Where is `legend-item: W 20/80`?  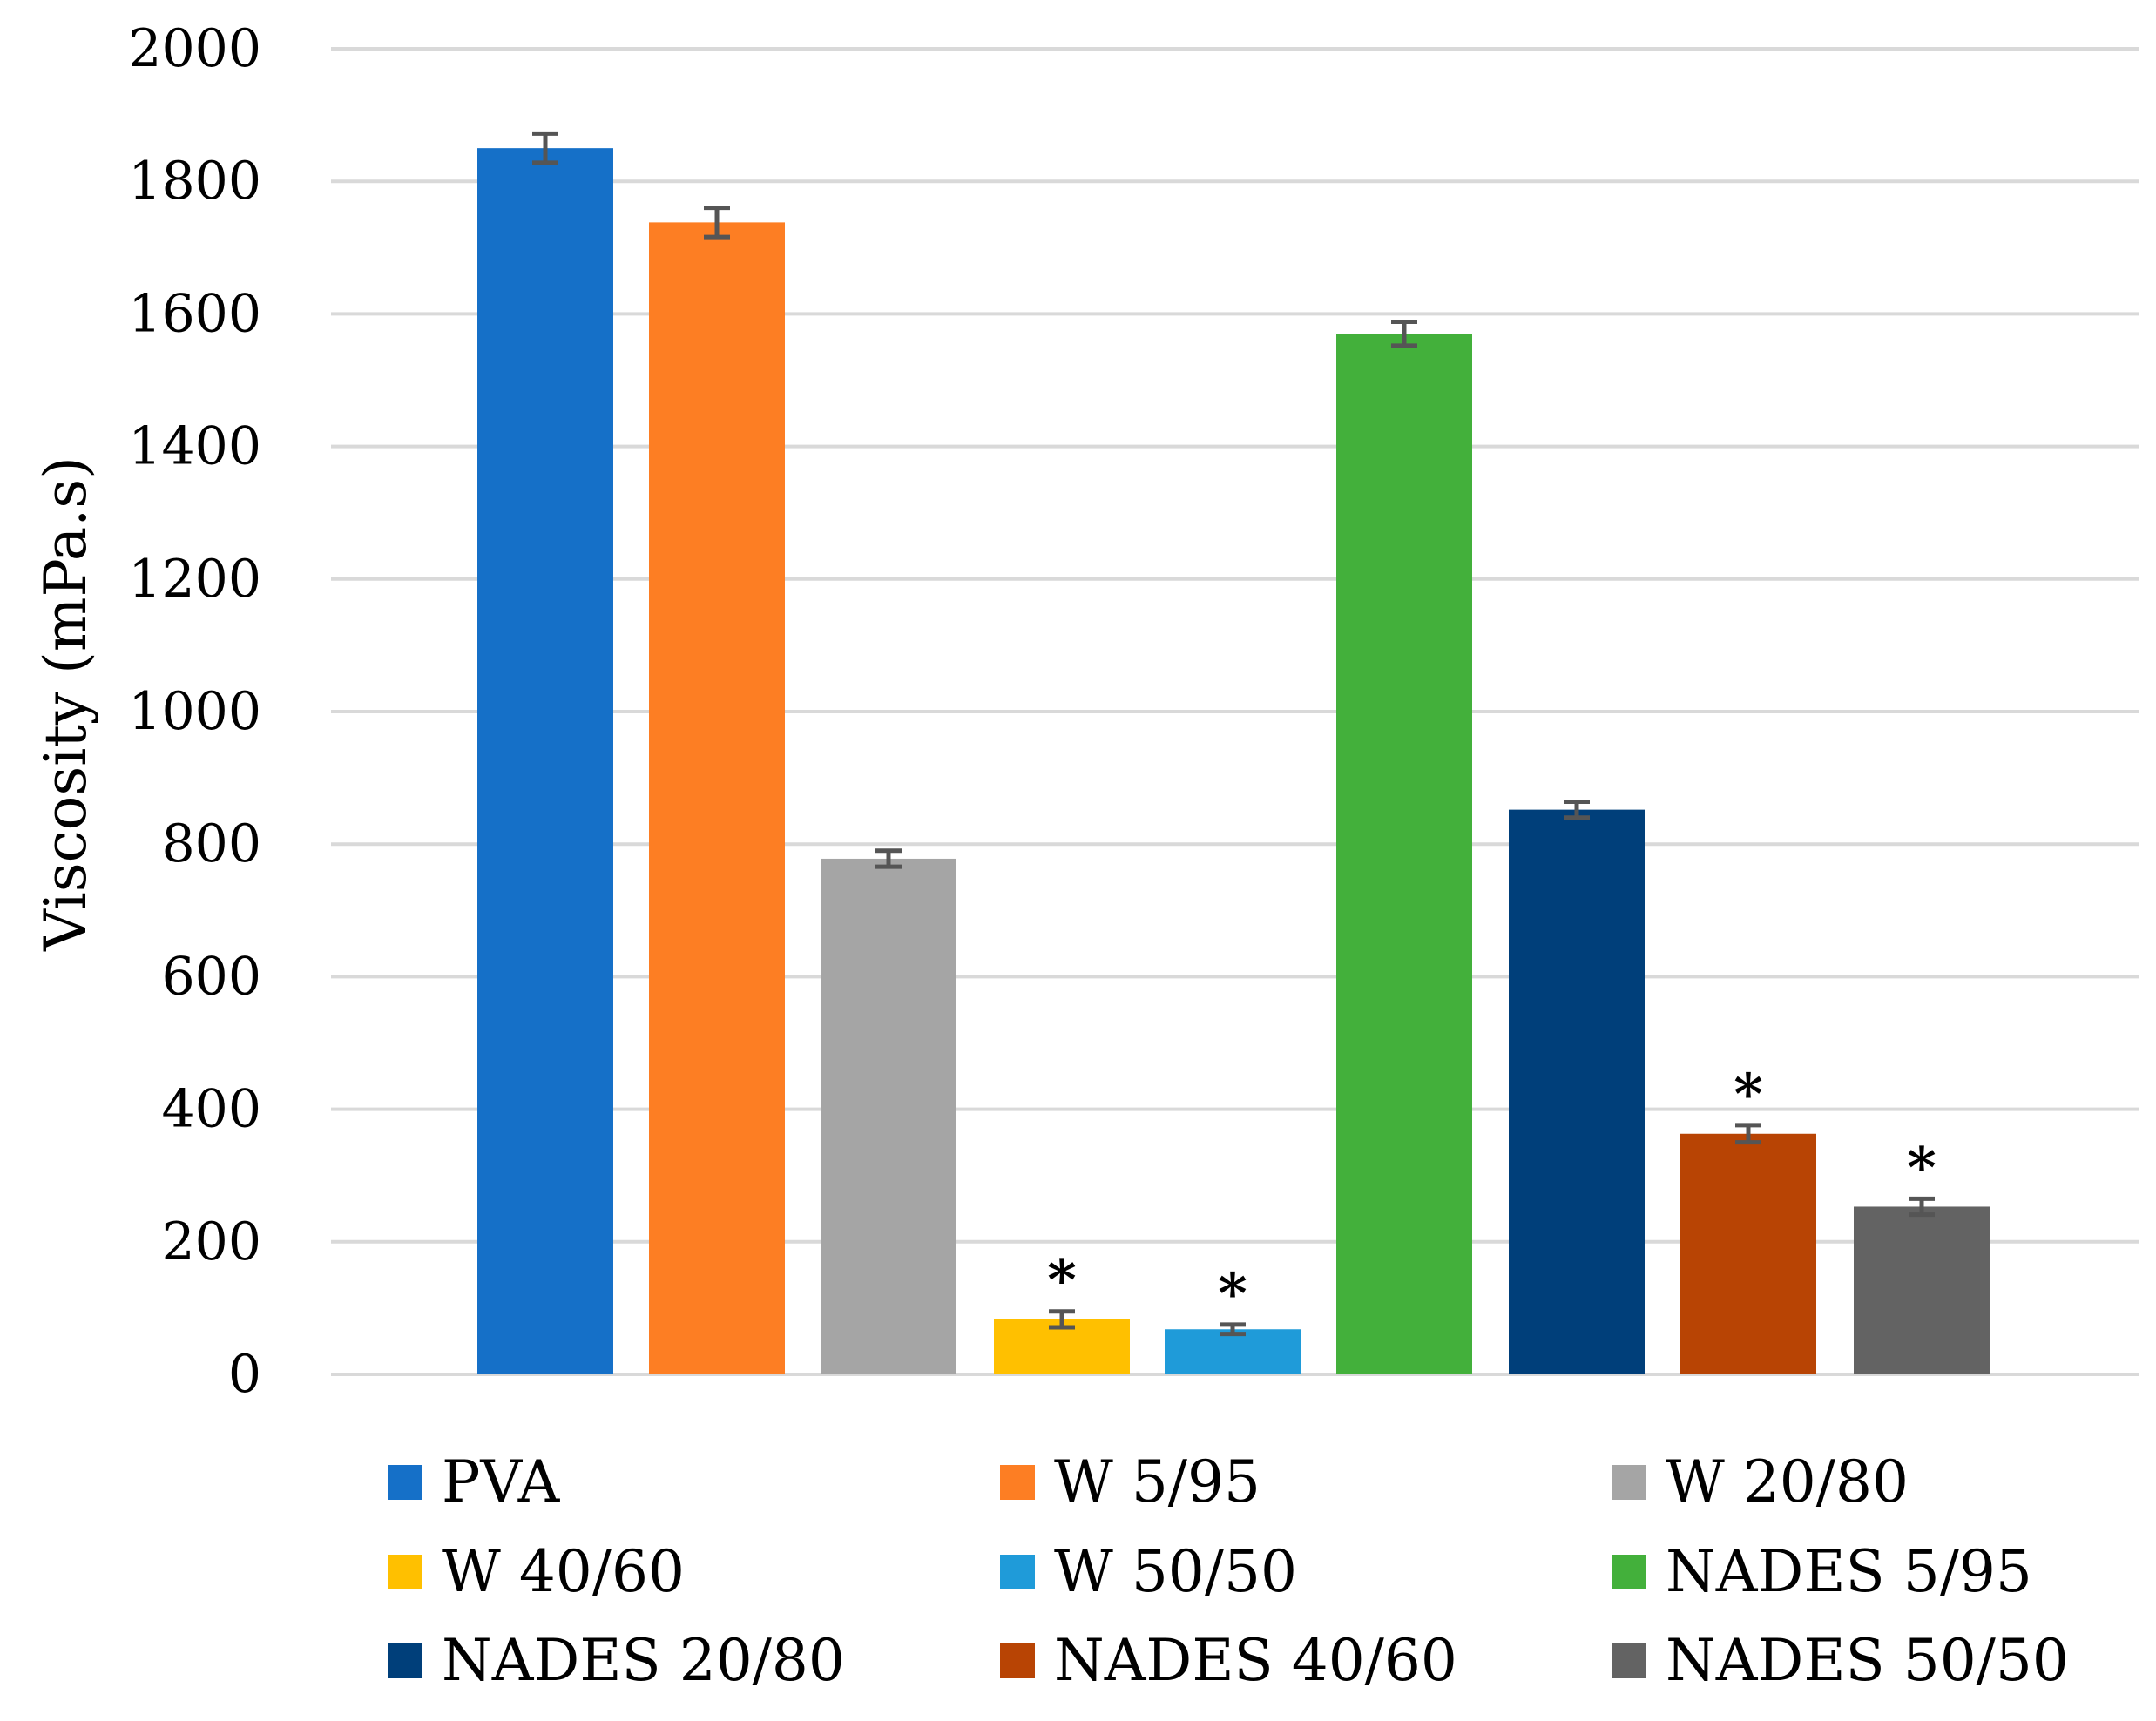 legend-item: W 20/80 is located at coordinates (1761, 1481).